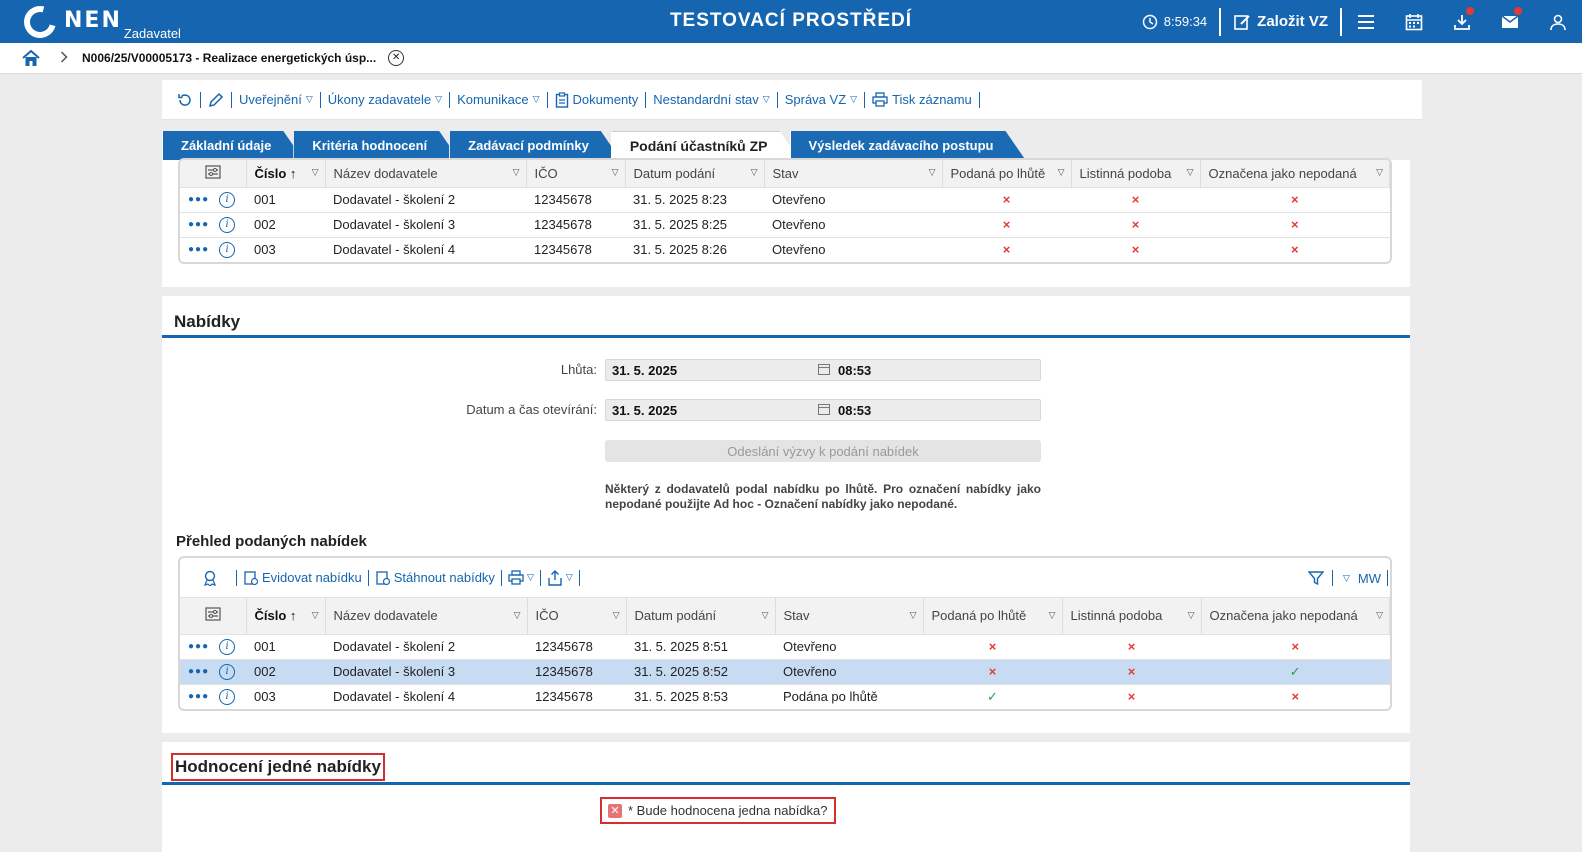 The width and height of the screenshot is (1582, 852). I want to click on award-icon, so click(210, 578).